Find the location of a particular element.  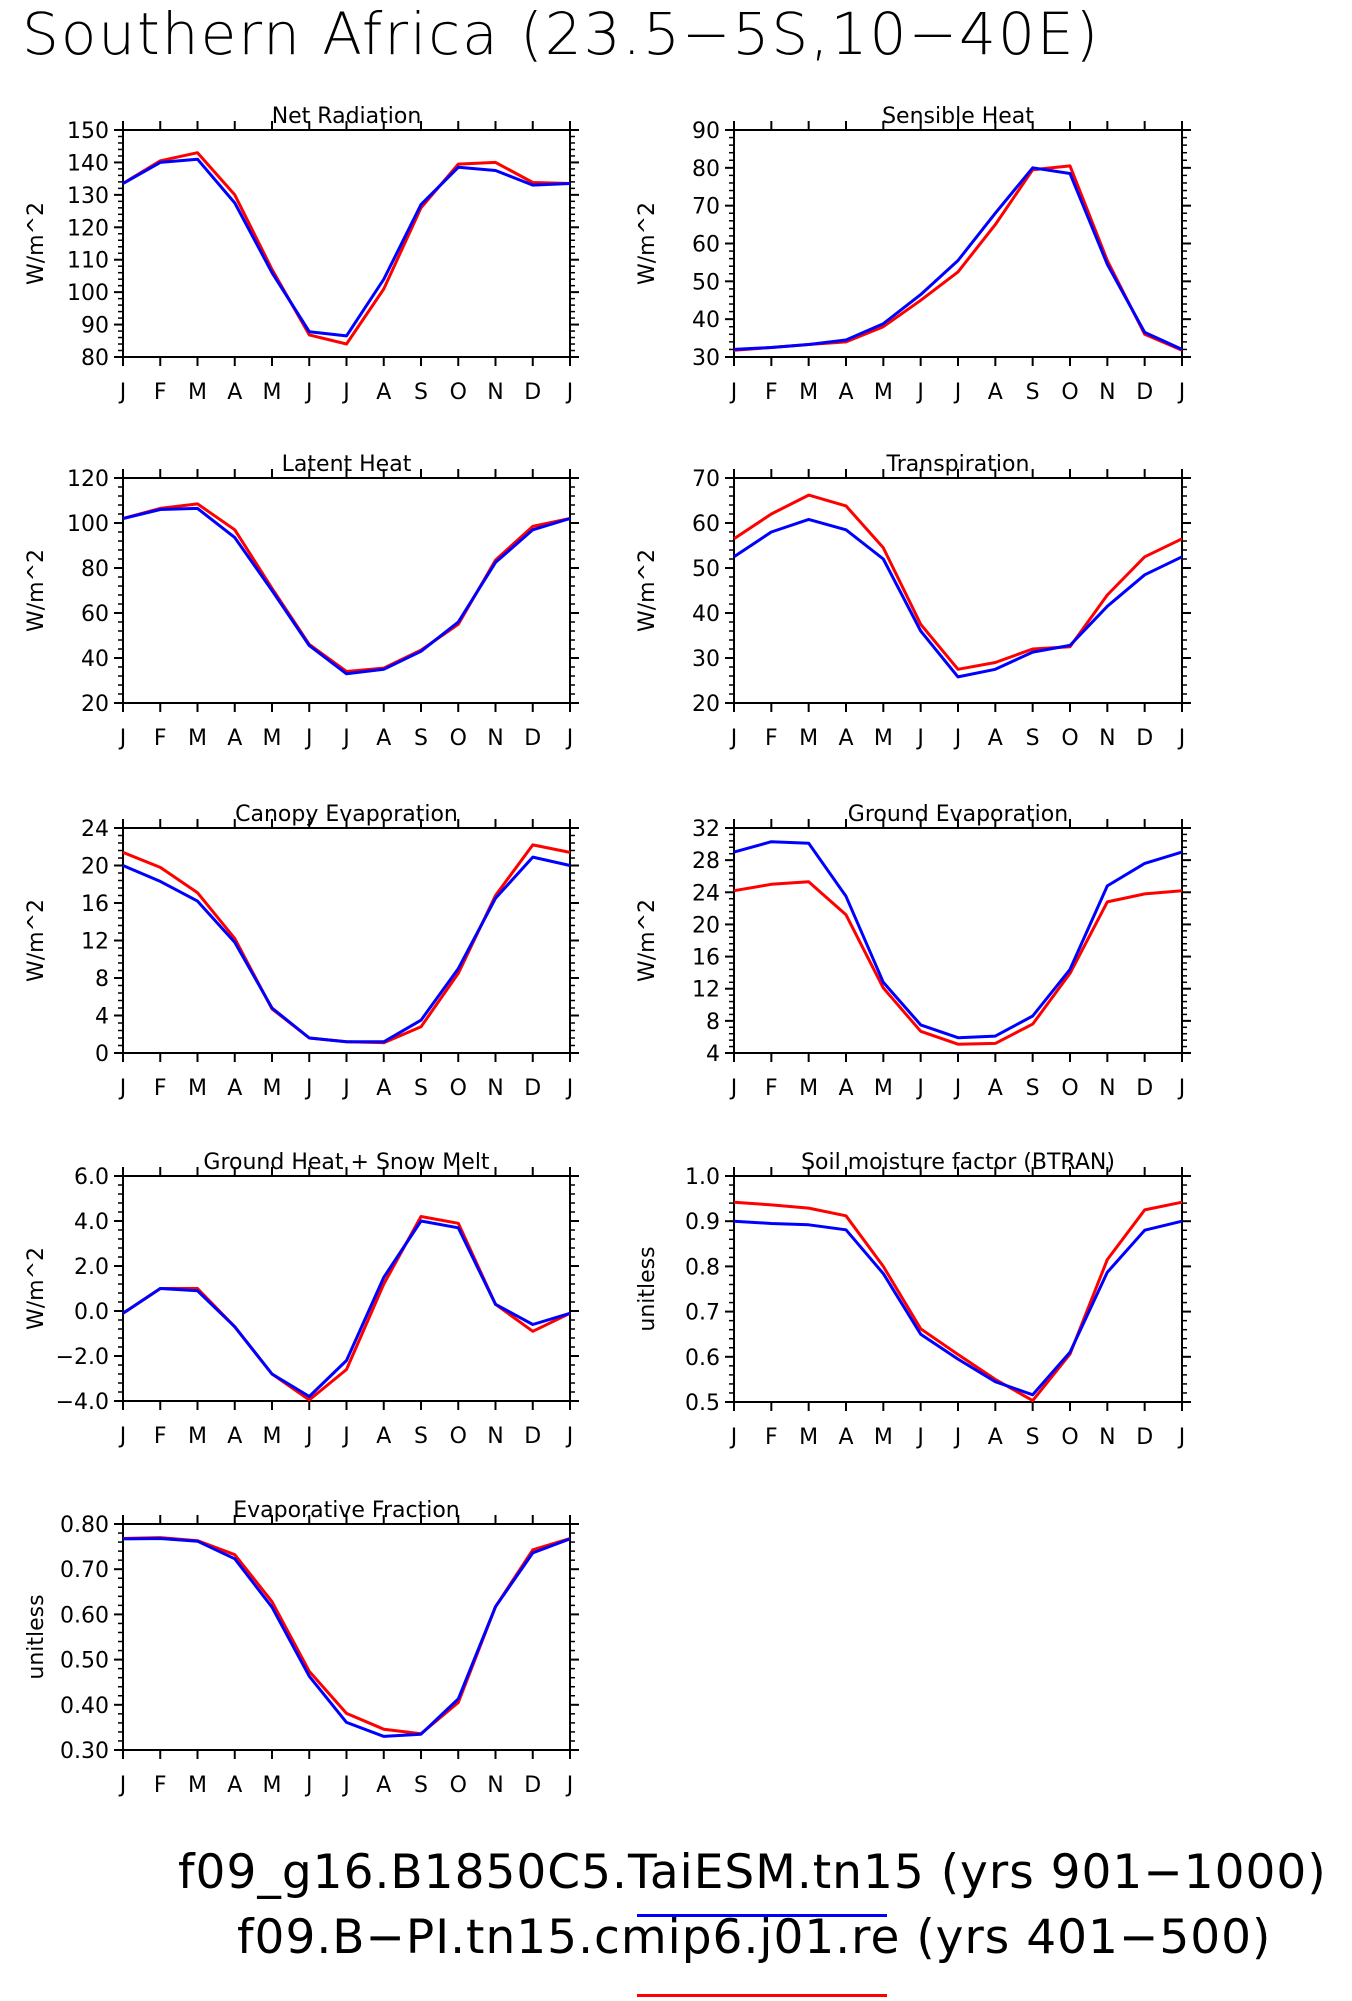

y-tick-label: 0.60 is located at coordinates (84, 1615).